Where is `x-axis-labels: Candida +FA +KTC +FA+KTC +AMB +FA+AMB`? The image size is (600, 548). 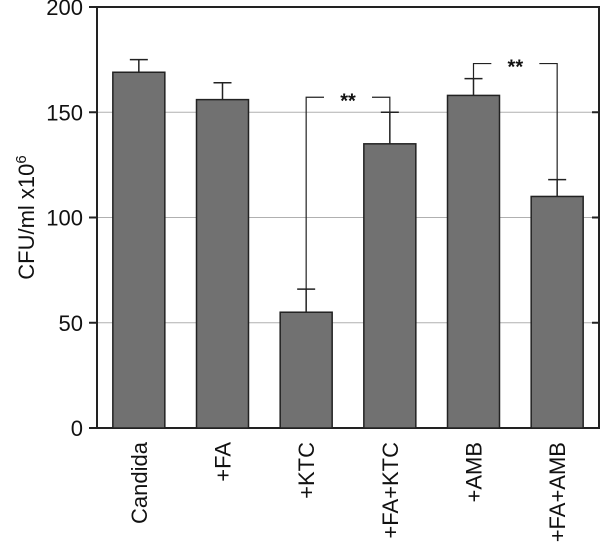
x-axis-labels: Candida +FA +KTC +FA+KTC +AMB +FA+AMB is located at coordinates (348, 491).